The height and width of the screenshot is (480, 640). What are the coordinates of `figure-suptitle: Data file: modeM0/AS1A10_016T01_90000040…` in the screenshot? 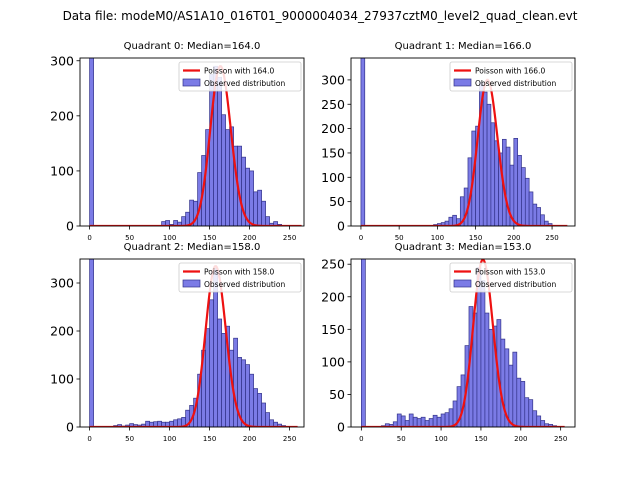 It's located at (320, 16).